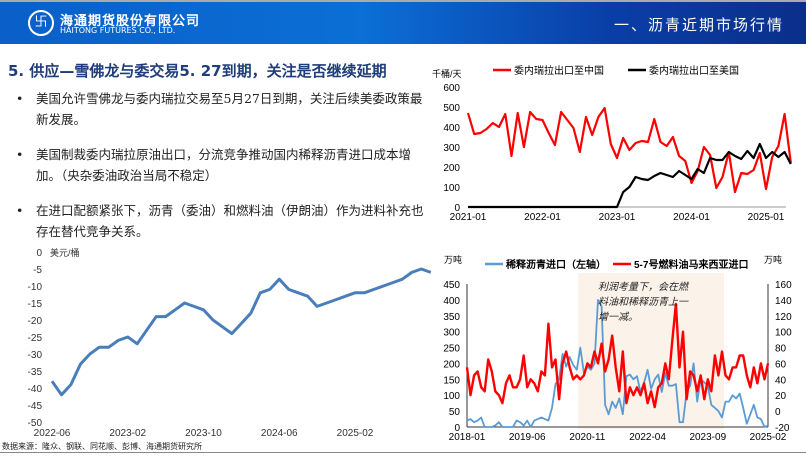 The width and height of the screenshot is (806, 458). What do you see at coordinates (451, 349) in the screenshot?
I see `y-left-tick-label: 250` at bounding box center [451, 349].